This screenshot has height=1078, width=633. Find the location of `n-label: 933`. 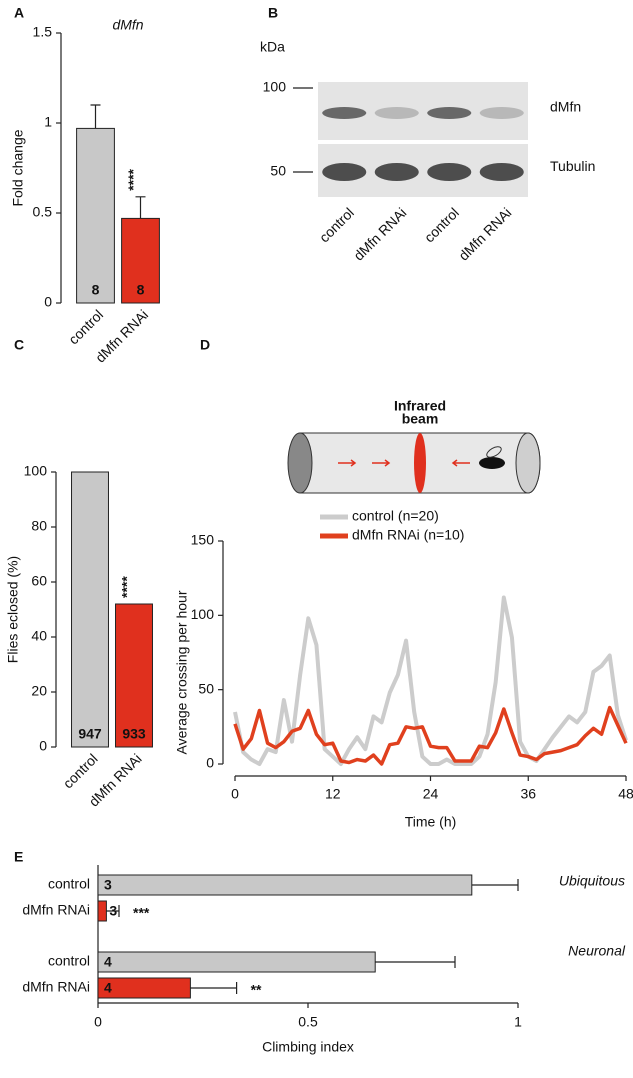

n-label: 933 is located at coordinates (134, 734).